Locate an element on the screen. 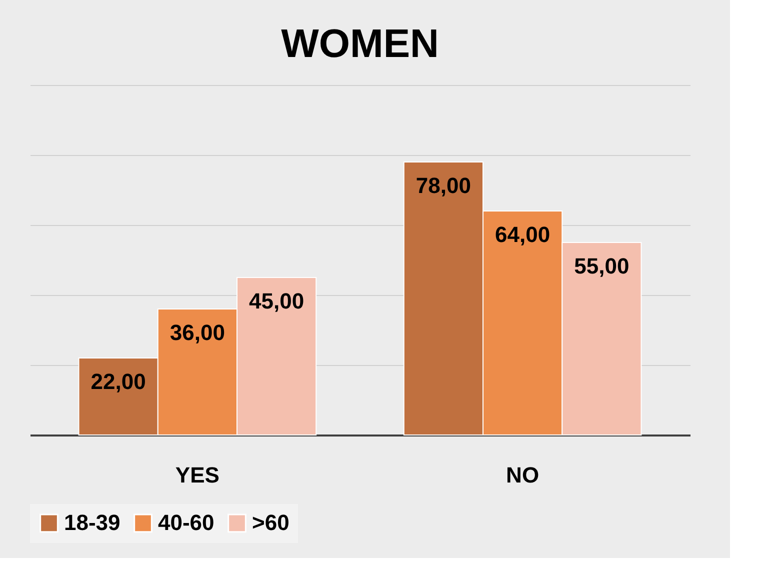 The width and height of the screenshot is (781, 568). data-label: 78,00 is located at coordinates (443, 185).